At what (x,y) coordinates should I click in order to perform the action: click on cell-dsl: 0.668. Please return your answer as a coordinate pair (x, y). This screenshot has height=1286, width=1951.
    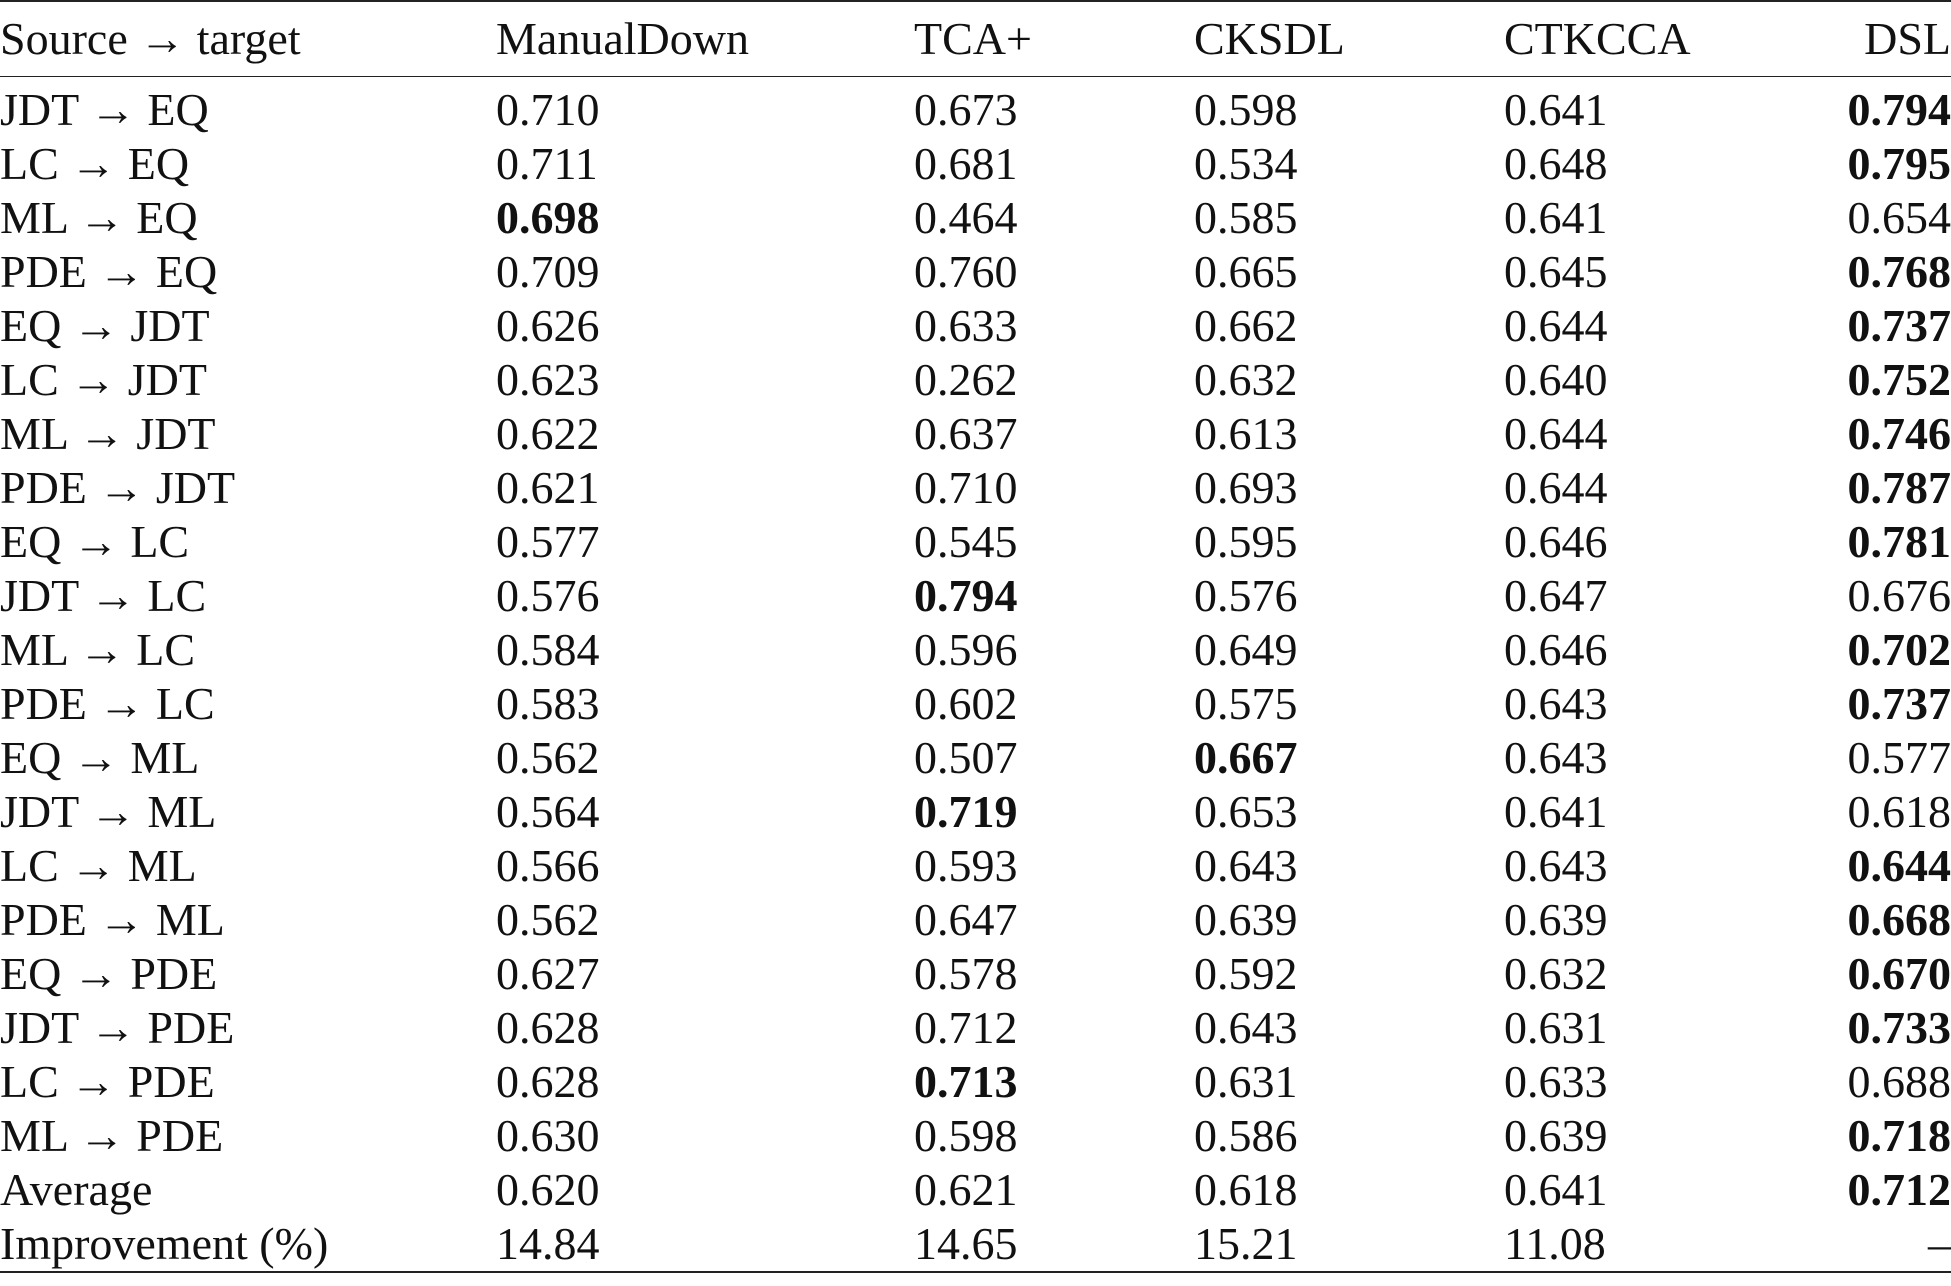
    Looking at the image, I should click on (1899, 919).